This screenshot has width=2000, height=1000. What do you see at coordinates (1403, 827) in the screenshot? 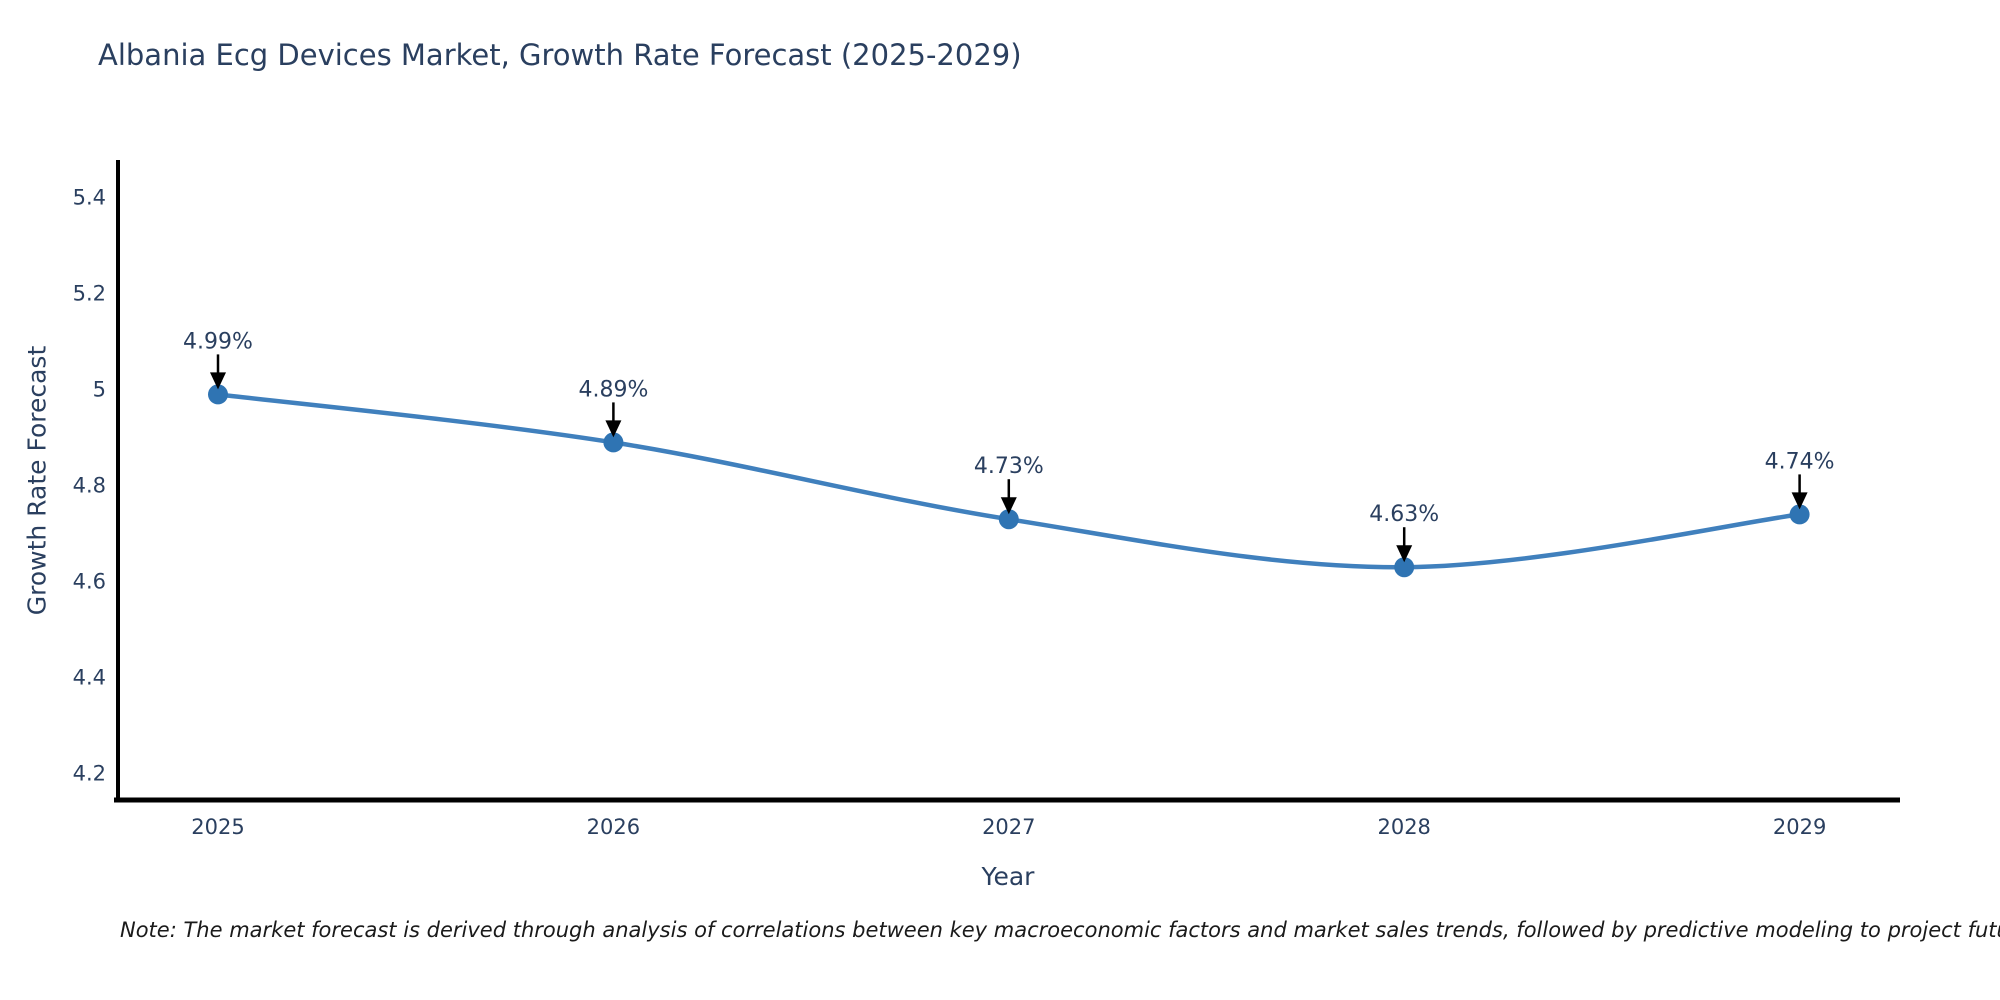
I see `x-tick-label-2028: 2028` at bounding box center [1403, 827].